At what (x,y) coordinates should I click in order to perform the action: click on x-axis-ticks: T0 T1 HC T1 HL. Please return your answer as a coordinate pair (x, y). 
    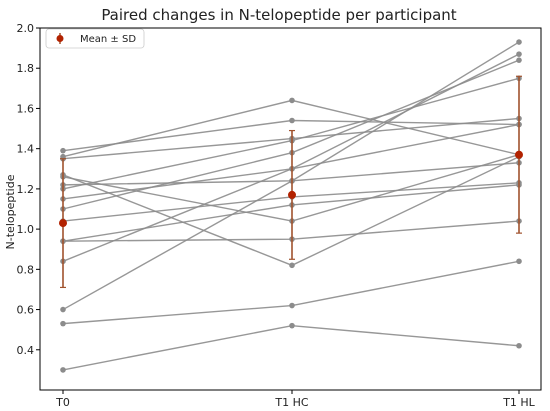
    Looking at the image, I should click on (295, 399).